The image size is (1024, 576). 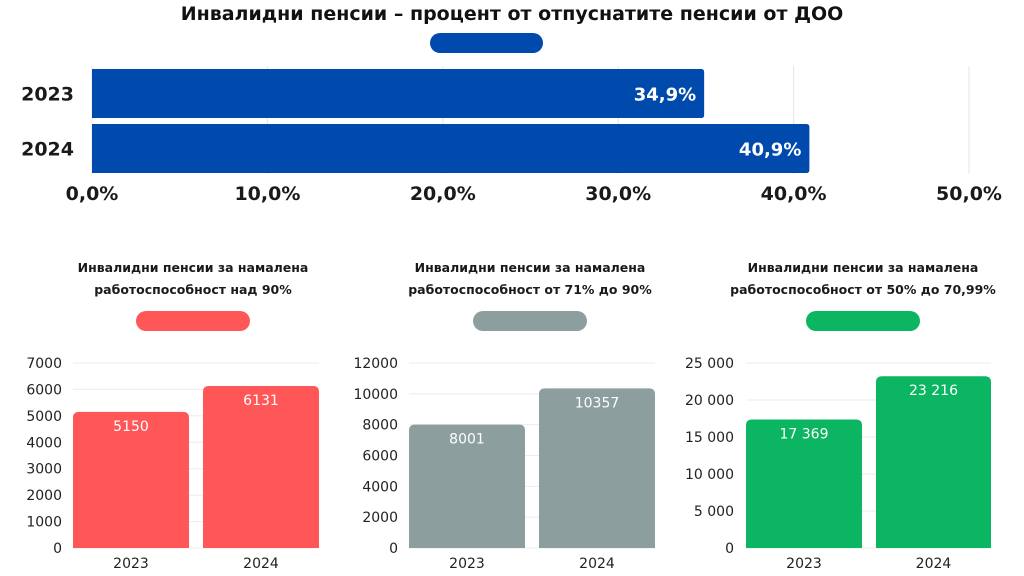 I want to click on bar-value-label: 5150, so click(x=131, y=427).